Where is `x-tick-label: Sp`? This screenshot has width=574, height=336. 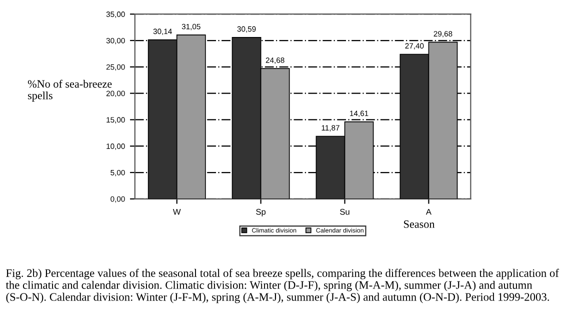 x-tick-label: Sp is located at coordinates (261, 212).